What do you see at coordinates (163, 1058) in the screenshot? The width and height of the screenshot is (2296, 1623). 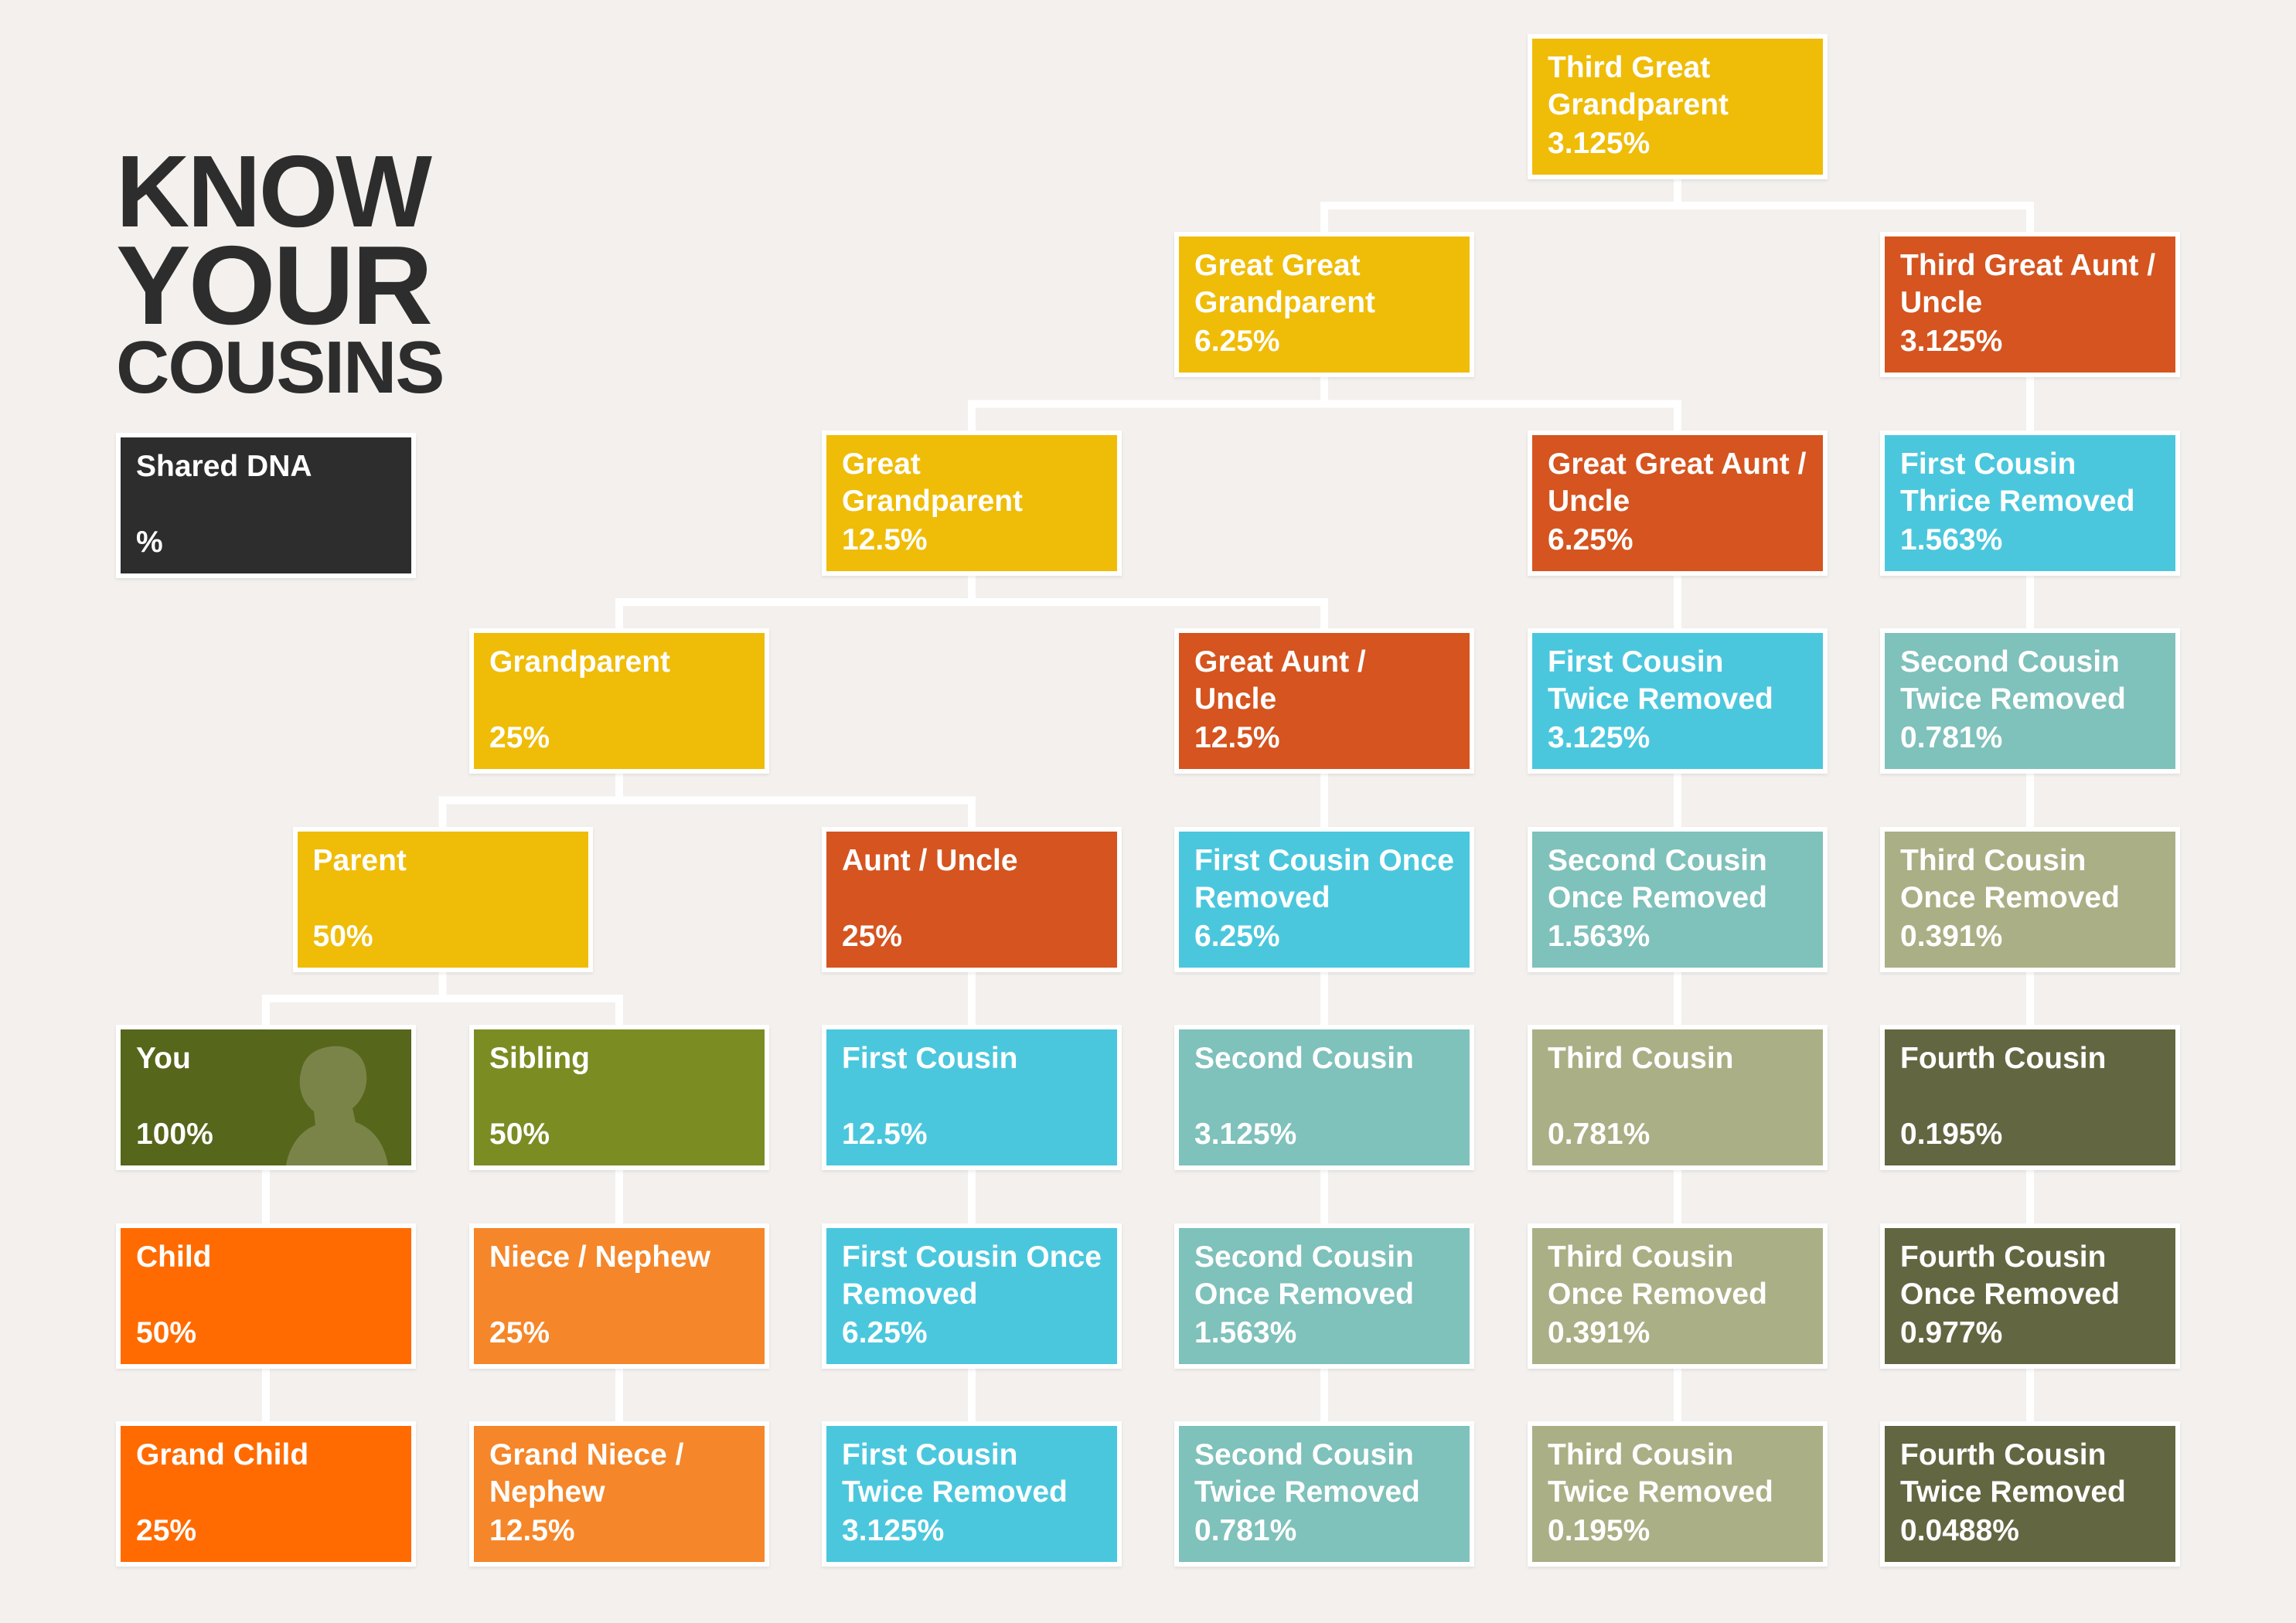 I see `node-label: You` at bounding box center [163, 1058].